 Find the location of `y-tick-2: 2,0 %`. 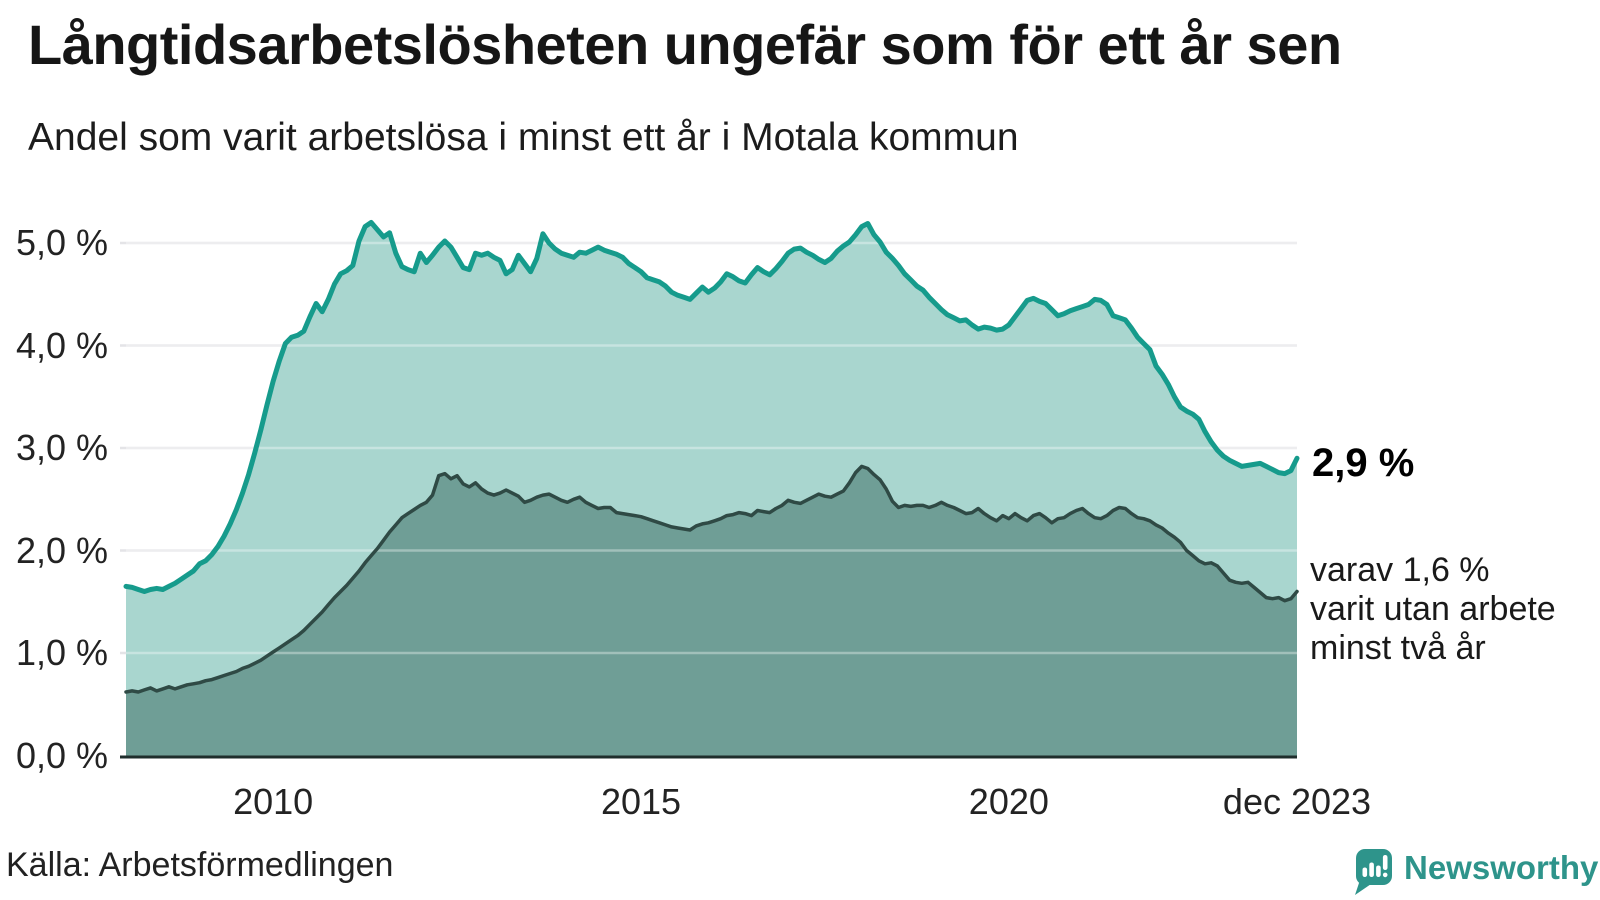

y-tick-2: 2,0 % is located at coordinates (61, 550).